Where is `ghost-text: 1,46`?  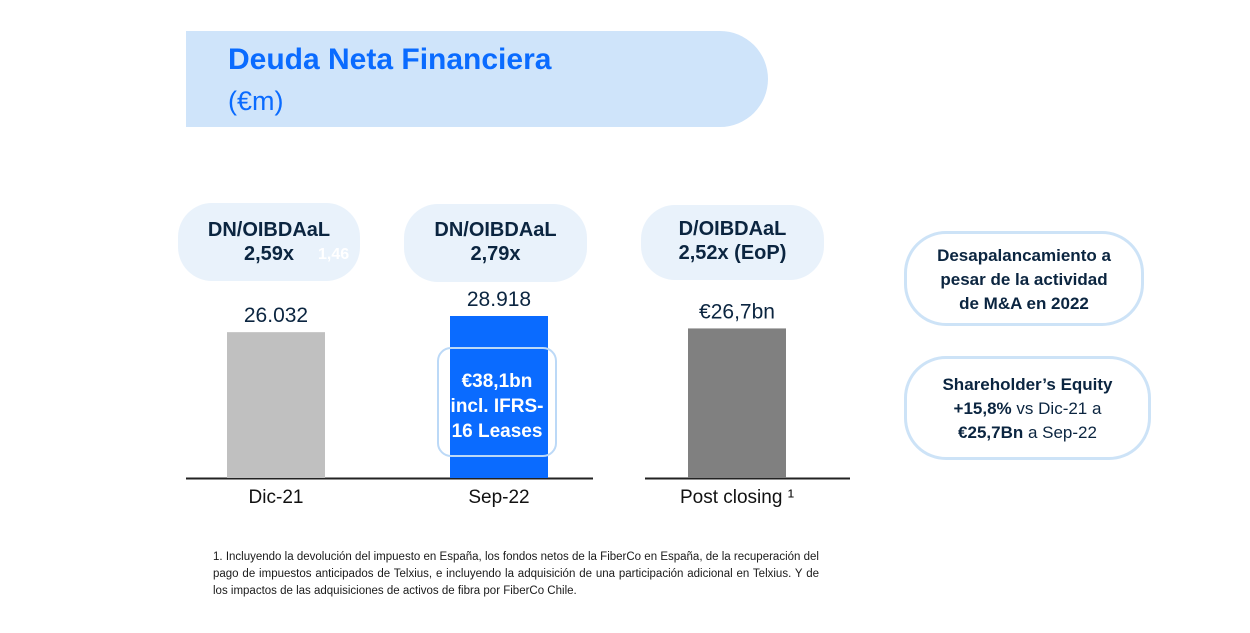
ghost-text: 1,46 is located at coordinates (334, 254).